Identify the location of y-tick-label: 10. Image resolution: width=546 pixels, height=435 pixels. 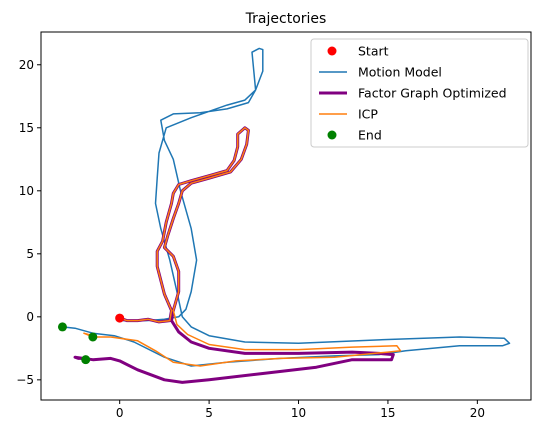
(26, 191).